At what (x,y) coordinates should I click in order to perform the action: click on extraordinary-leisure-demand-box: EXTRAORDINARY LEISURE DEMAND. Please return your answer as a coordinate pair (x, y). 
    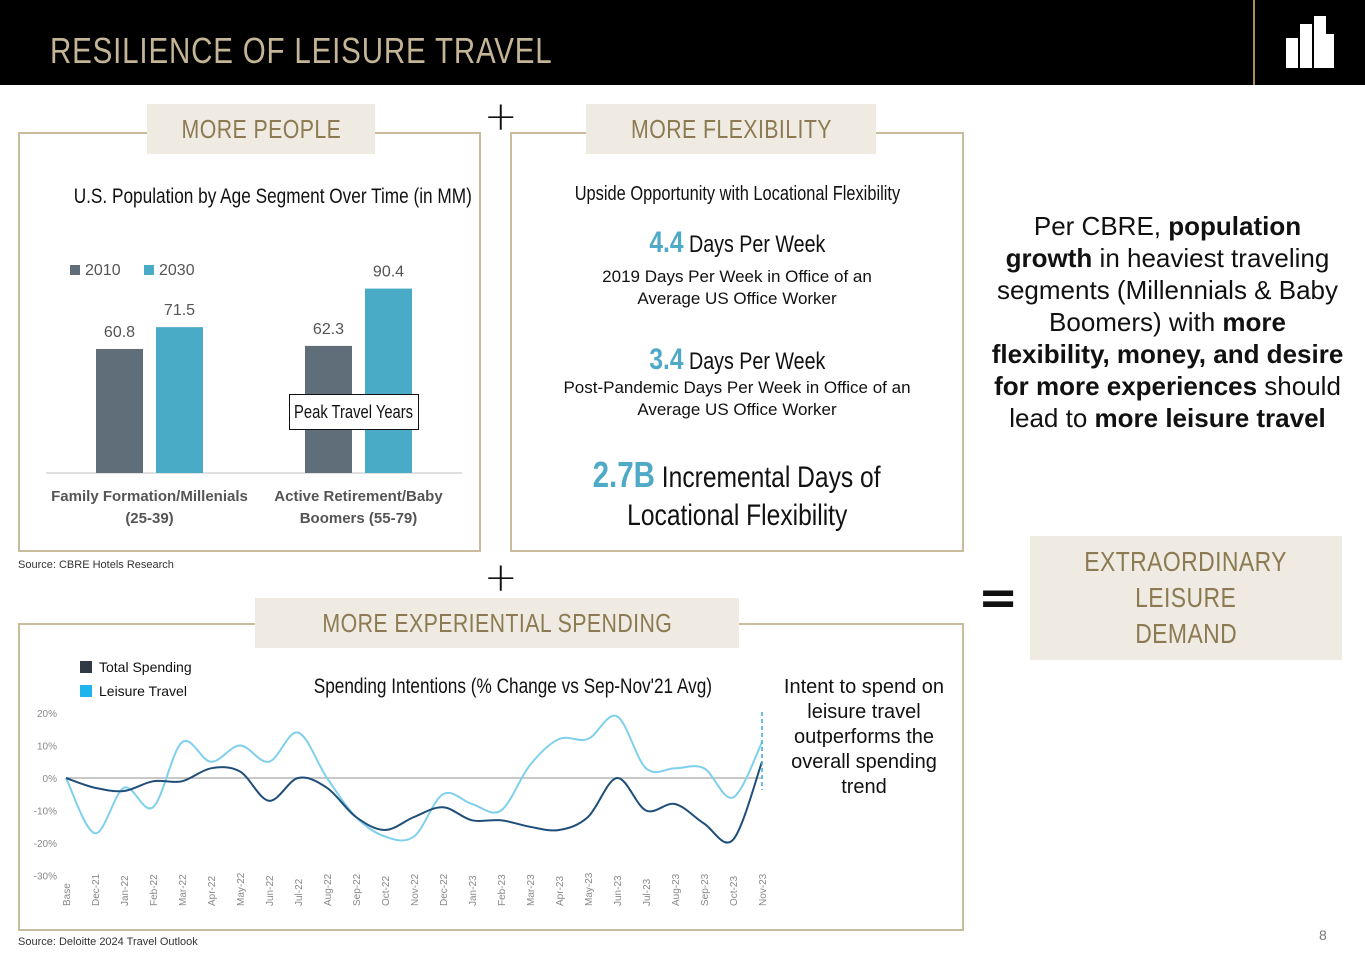
    Looking at the image, I should click on (1186, 598).